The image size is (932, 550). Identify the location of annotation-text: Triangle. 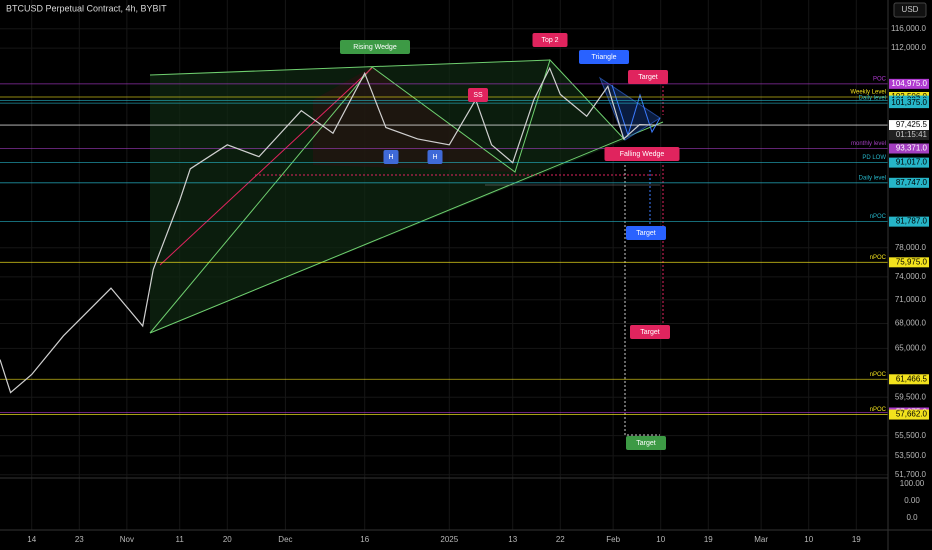
(603, 57).